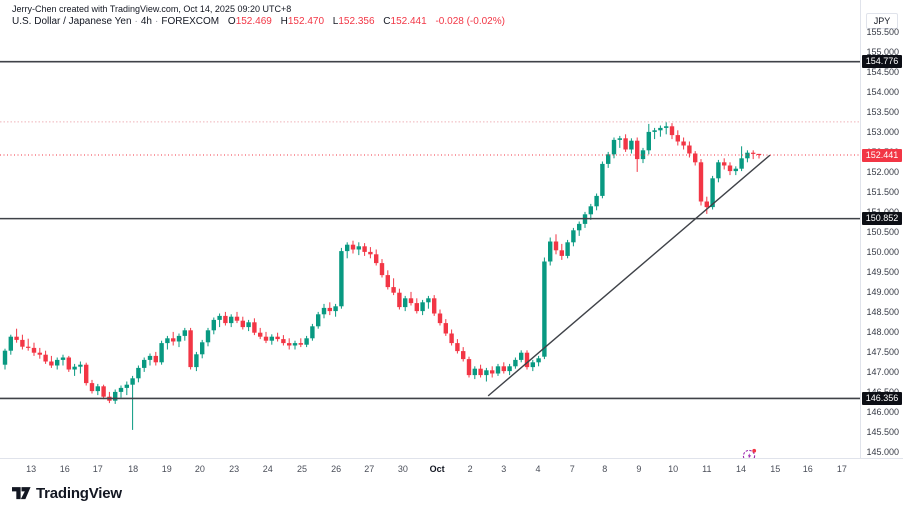 This screenshot has width=903, height=511. What do you see at coordinates (336, 469) in the screenshot?
I see `time-tick-label: 26` at bounding box center [336, 469].